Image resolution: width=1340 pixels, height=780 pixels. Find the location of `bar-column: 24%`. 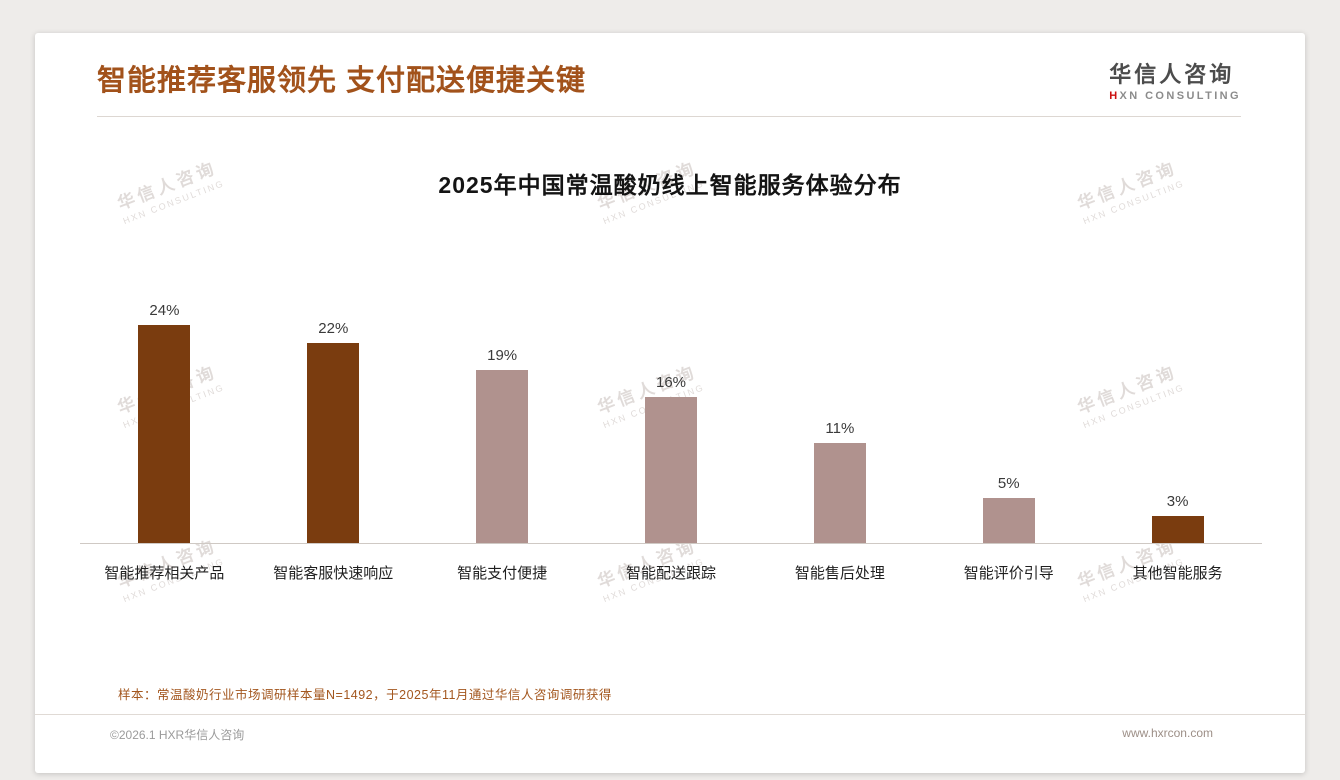

bar-column: 24% is located at coordinates (164, 422).